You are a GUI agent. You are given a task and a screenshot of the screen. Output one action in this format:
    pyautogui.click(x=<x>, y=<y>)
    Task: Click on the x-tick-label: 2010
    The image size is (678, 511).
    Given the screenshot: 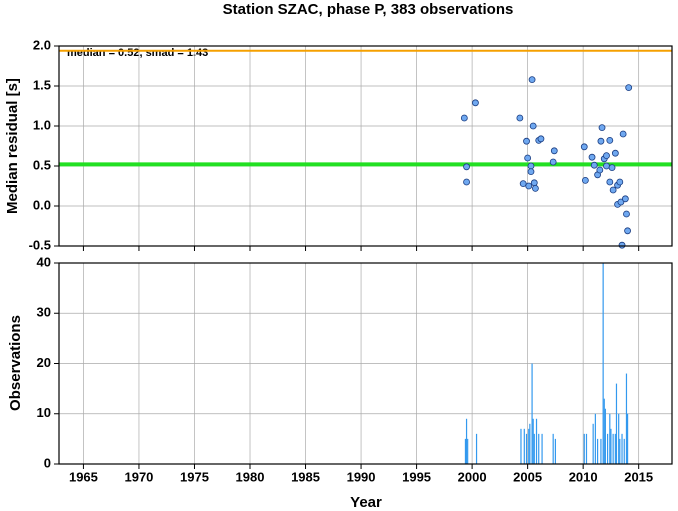 What is the action you would take?
    pyautogui.click(x=583, y=476)
    